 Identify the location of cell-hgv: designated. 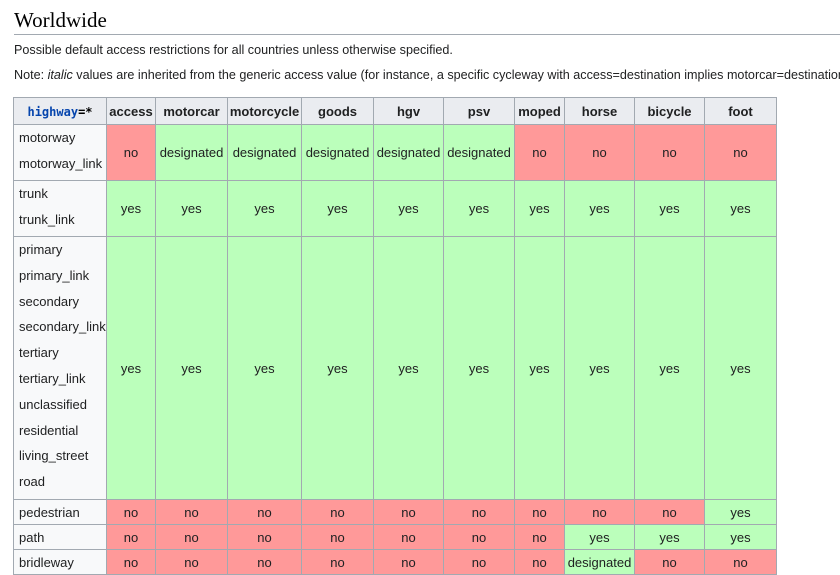
(408, 152).